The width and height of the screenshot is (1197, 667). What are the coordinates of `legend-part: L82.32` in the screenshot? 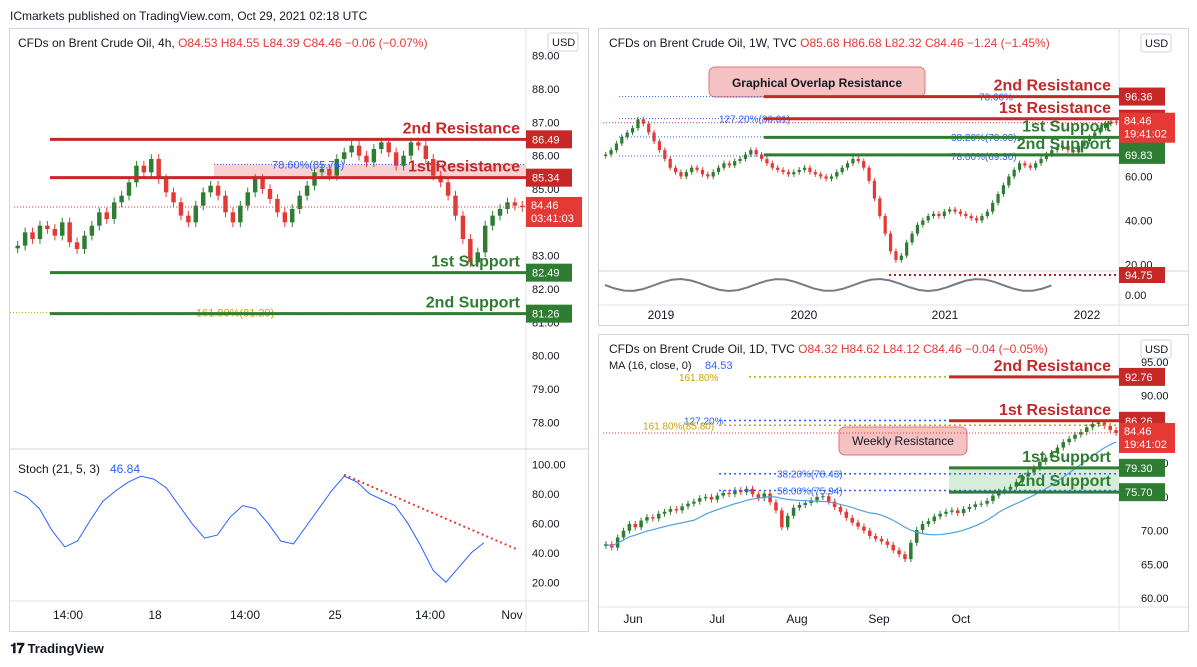 It's located at (905, 43).